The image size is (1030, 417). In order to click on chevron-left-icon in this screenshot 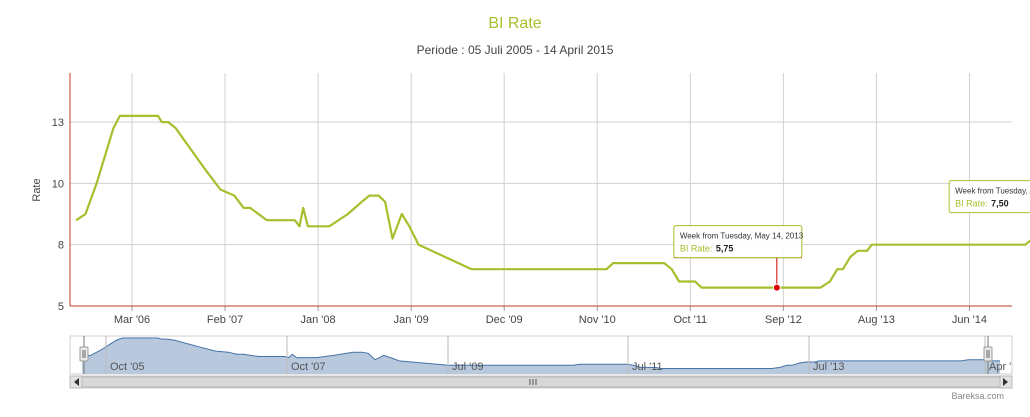, I will do `click(76, 382)`.